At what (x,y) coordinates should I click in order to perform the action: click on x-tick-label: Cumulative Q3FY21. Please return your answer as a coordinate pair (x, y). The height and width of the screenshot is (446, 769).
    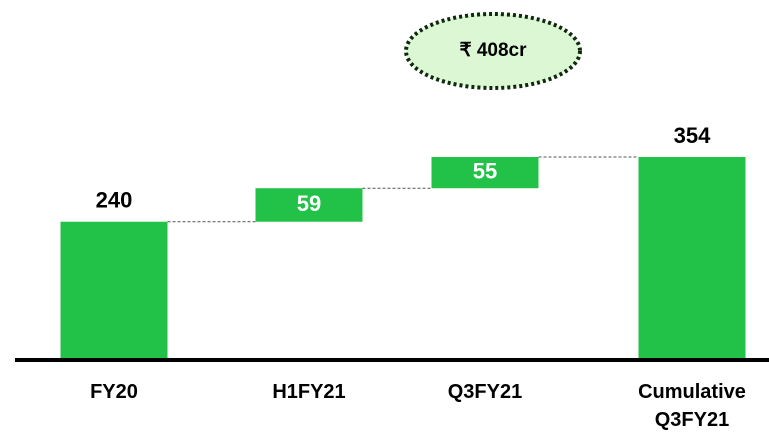
    Looking at the image, I should click on (692, 406).